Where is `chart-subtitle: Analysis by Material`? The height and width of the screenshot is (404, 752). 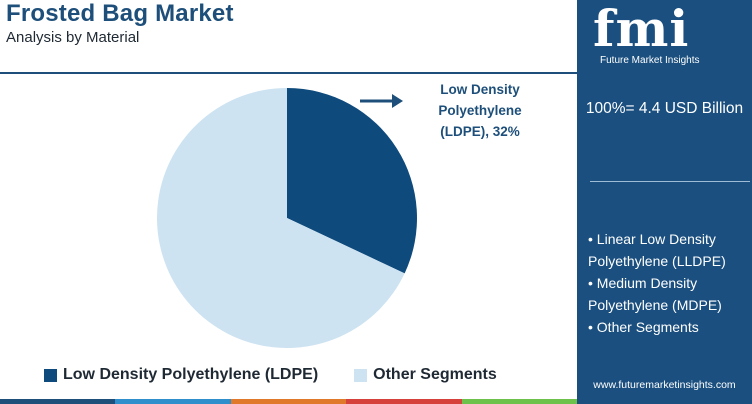 chart-subtitle: Analysis by Material is located at coordinates (73, 37).